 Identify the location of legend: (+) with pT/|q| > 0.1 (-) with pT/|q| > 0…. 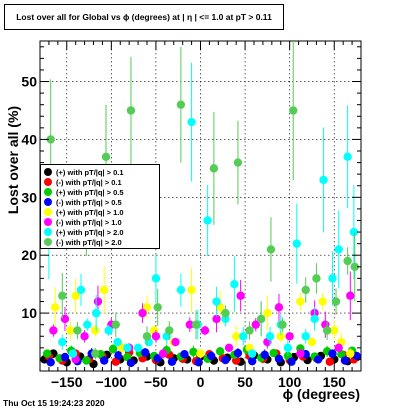
(100, 206).